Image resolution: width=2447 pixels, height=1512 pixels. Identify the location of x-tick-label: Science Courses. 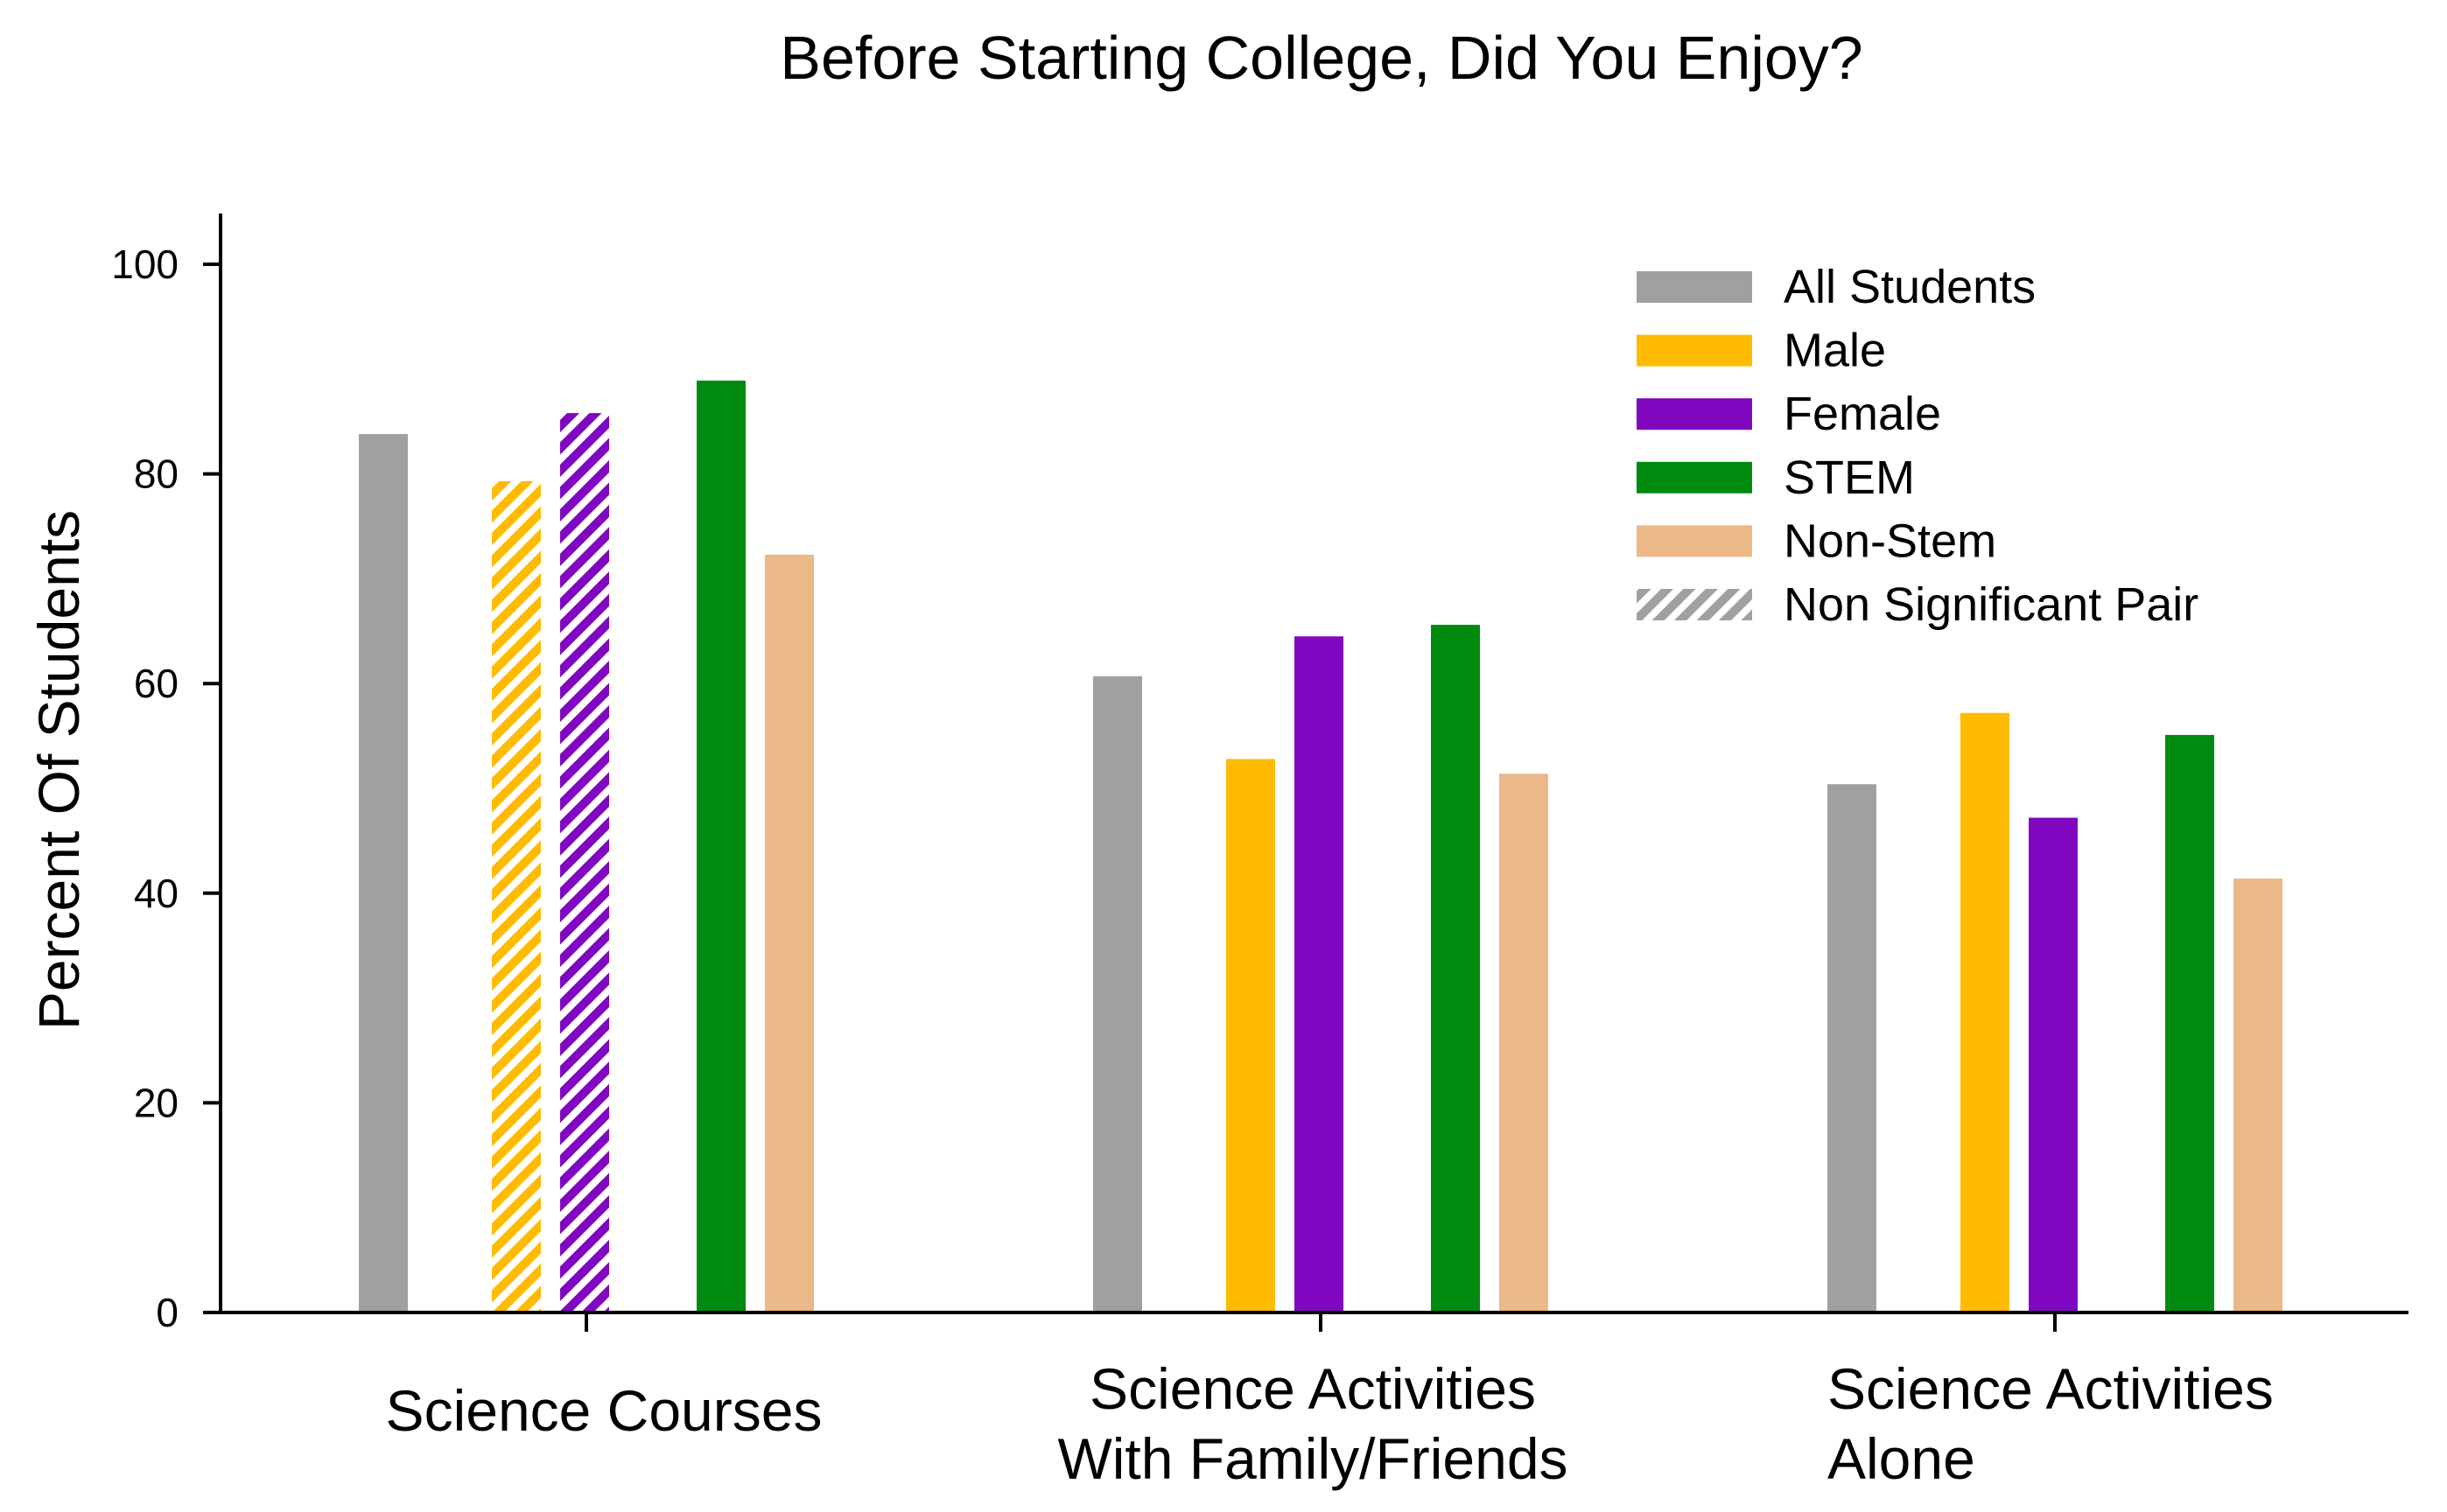
(604, 1410).